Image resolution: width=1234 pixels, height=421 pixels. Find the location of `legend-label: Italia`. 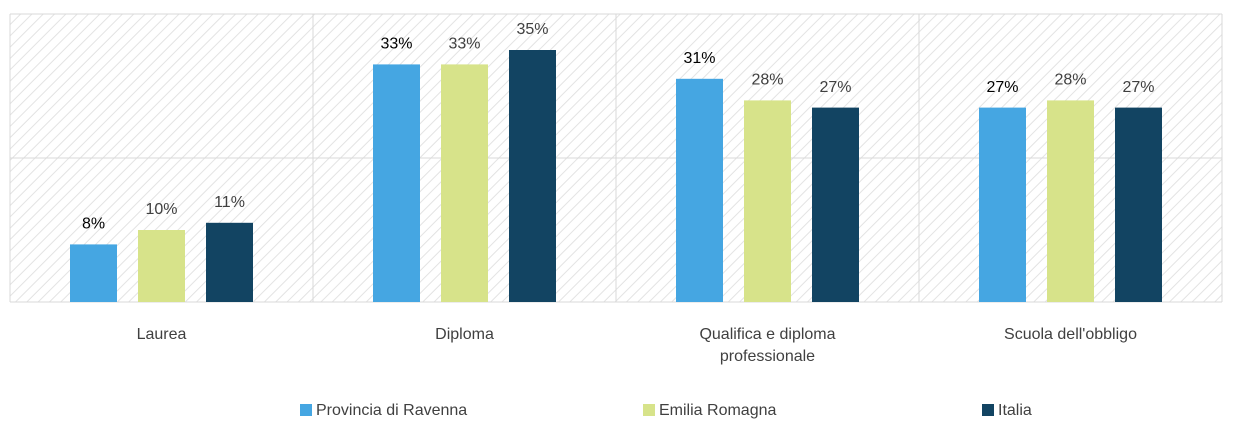

legend-label: Italia is located at coordinates (1015, 410).